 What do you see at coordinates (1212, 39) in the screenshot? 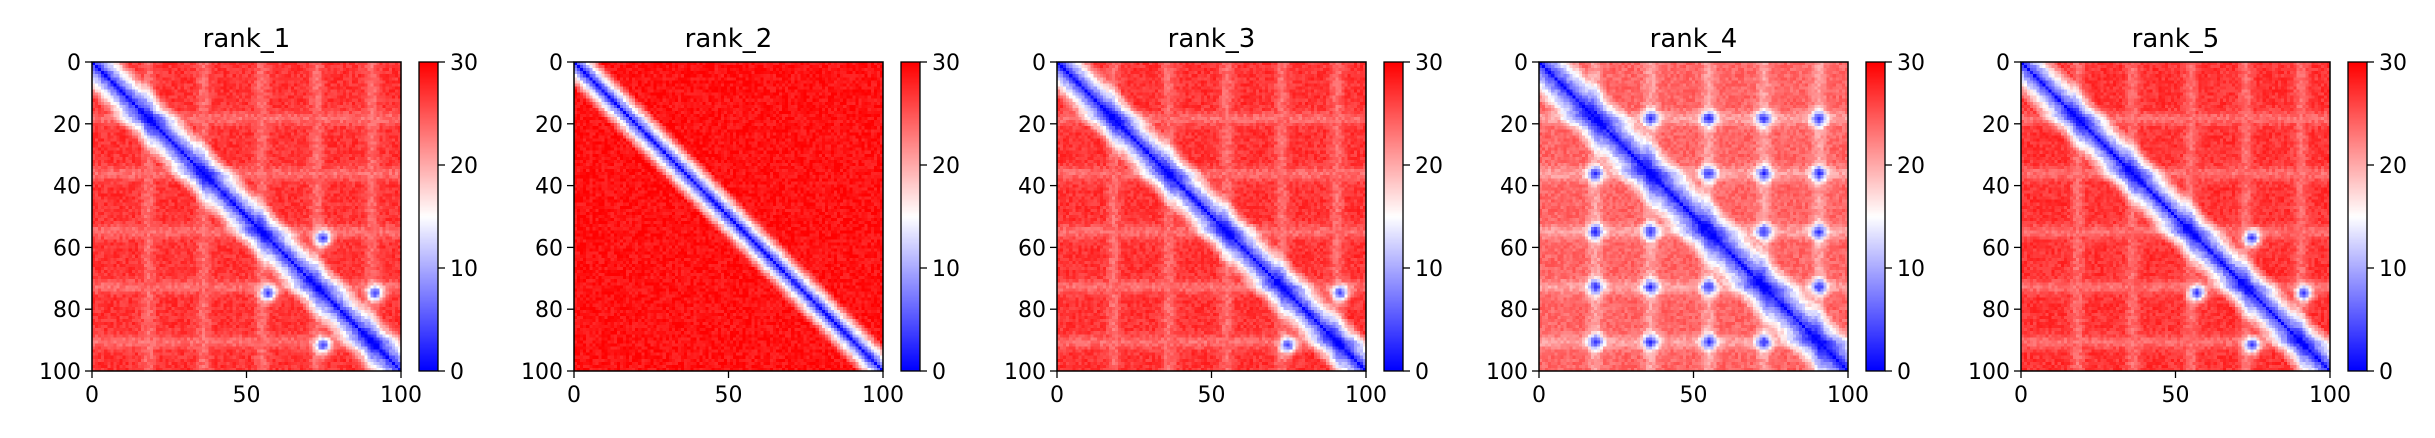
I see `panel-title: rank_3` at bounding box center [1212, 39].